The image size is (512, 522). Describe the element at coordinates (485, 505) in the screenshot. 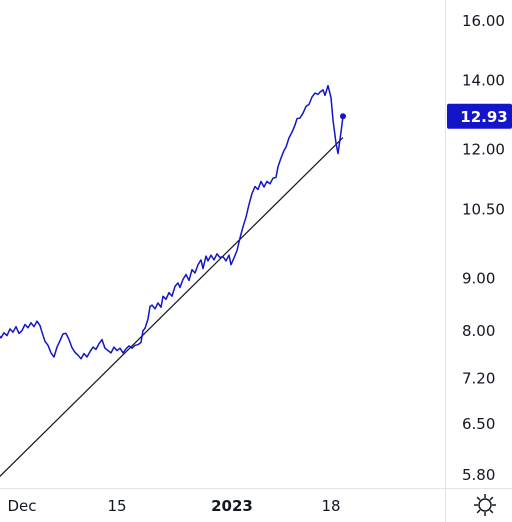

I see `settings-gear-icon` at that location.